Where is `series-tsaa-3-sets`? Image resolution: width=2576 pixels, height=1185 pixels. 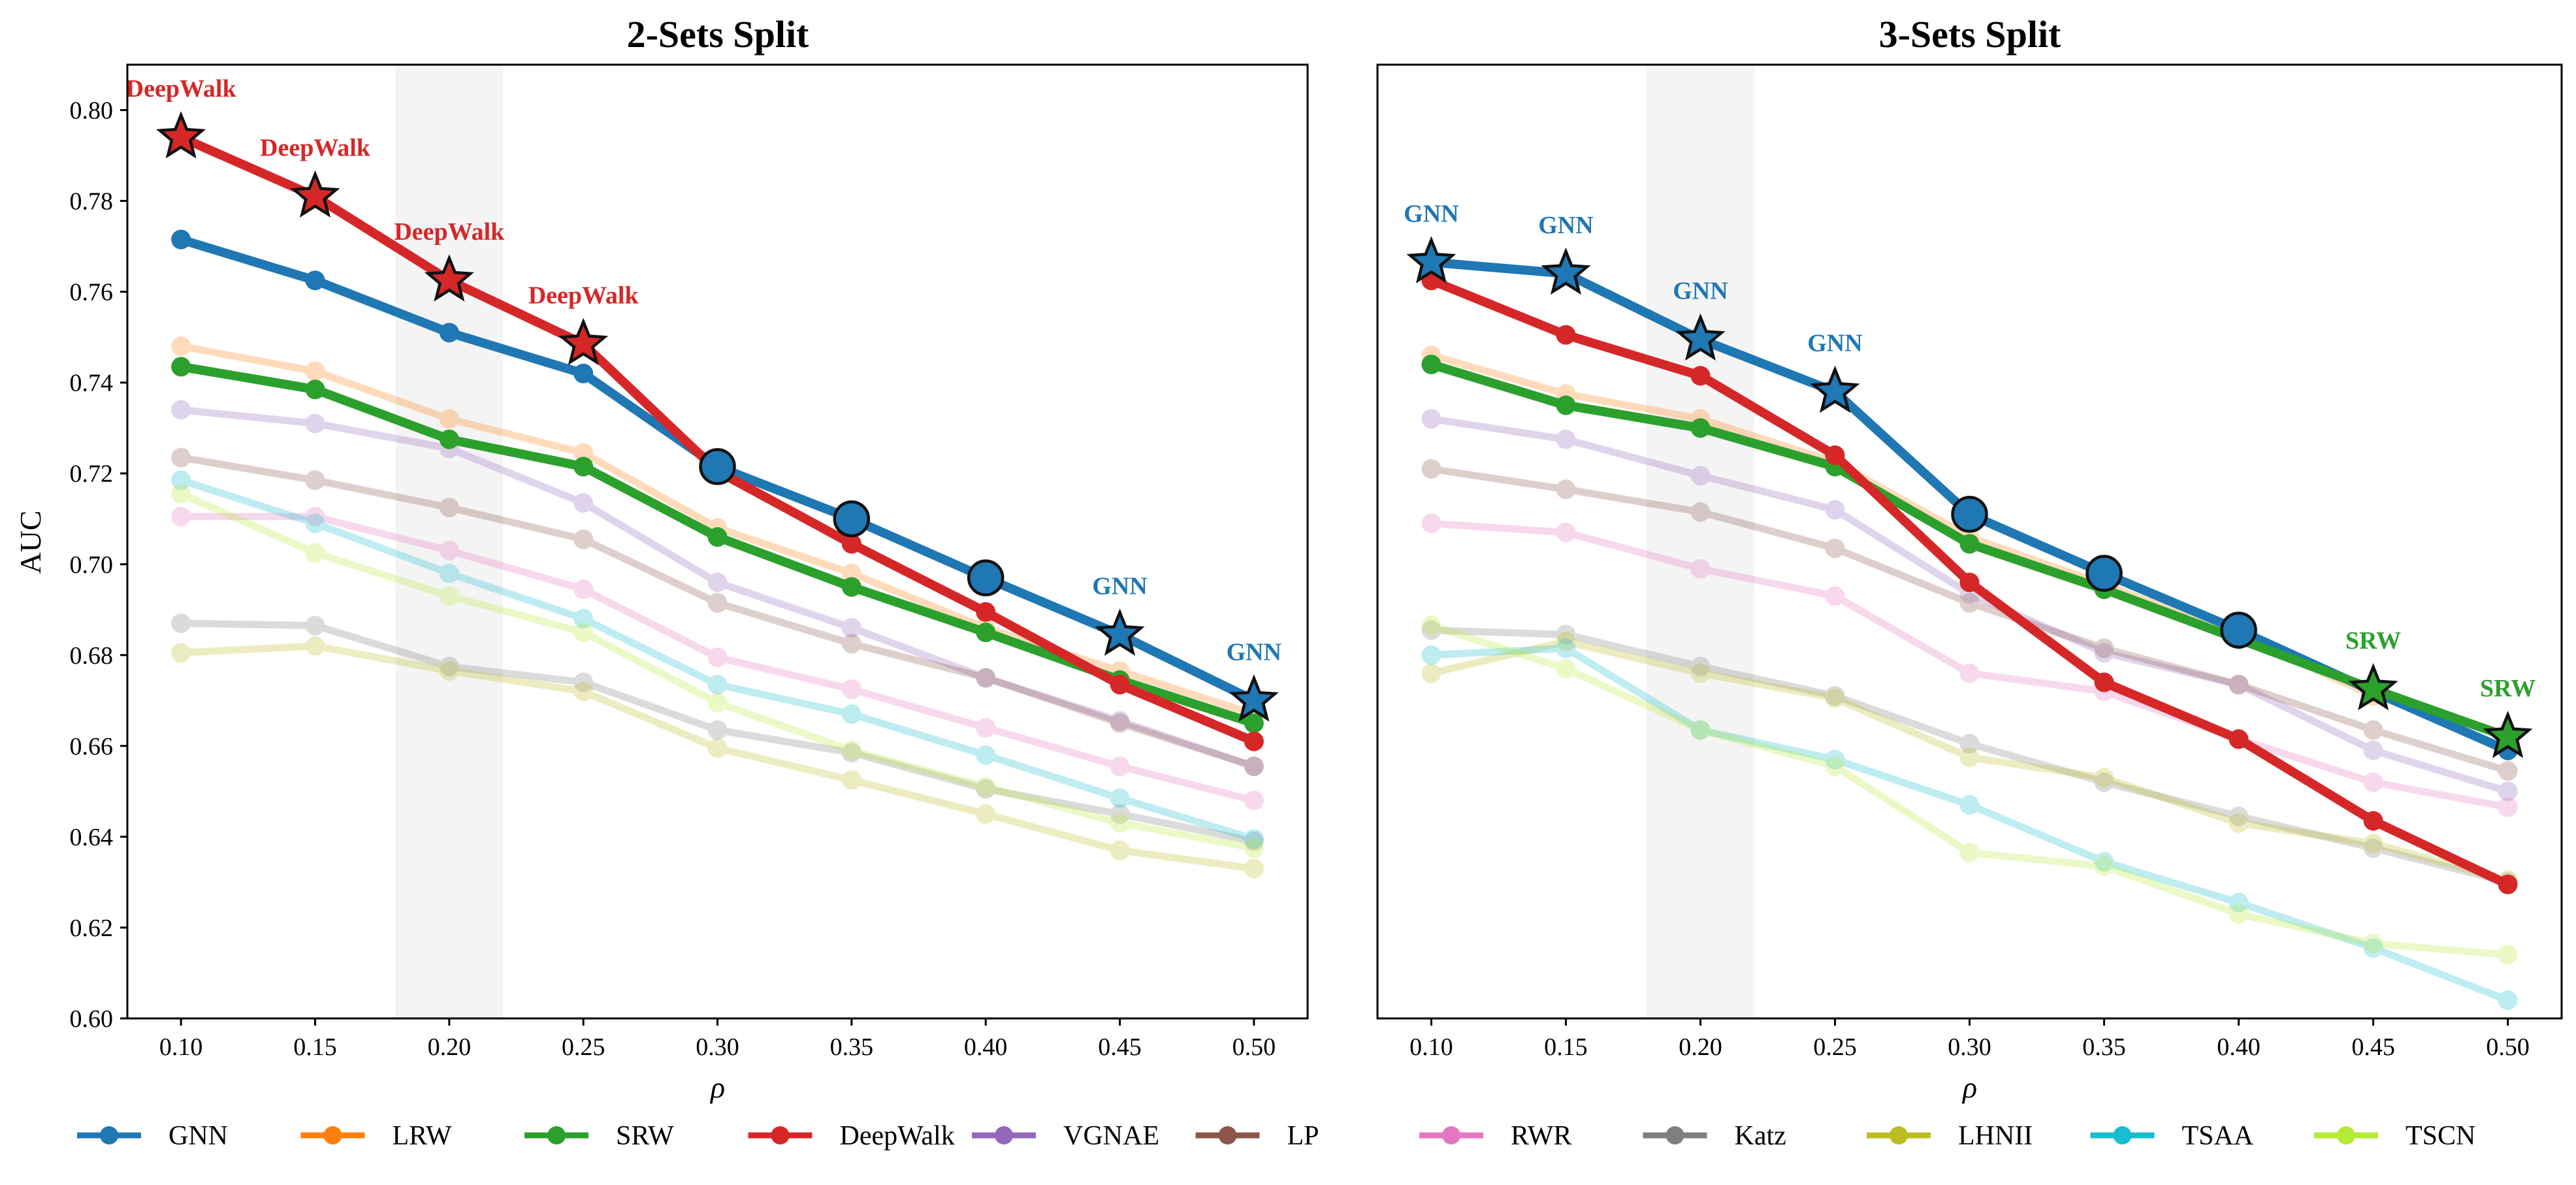
series-tsaa-3-sets is located at coordinates (1969, 824).